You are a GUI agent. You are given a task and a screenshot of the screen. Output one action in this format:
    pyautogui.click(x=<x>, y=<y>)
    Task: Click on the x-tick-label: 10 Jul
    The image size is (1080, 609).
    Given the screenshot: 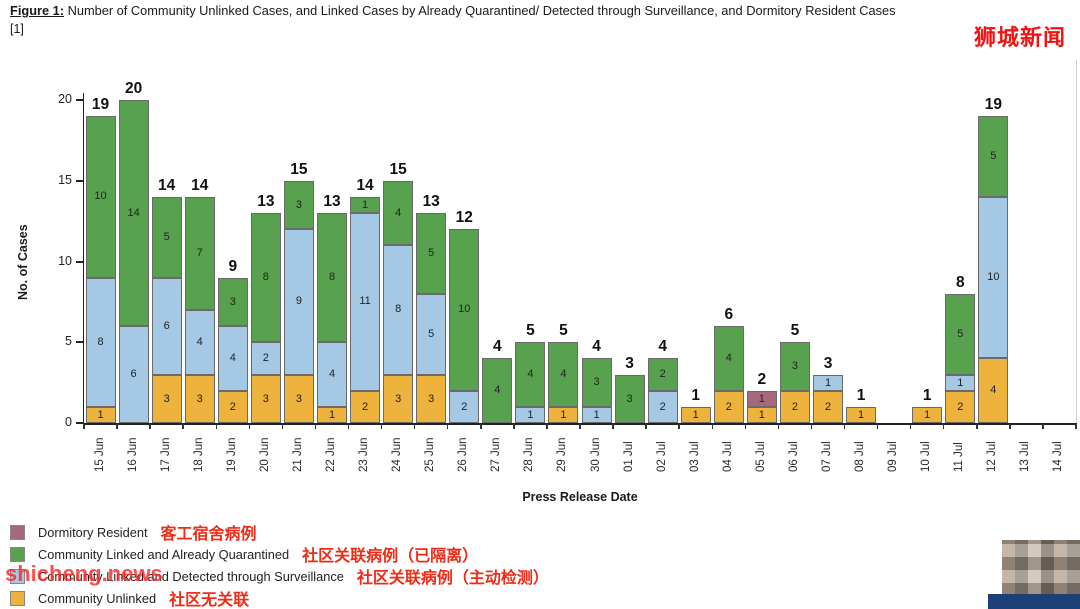 What is the action you would take?
    pyautogui.click(x=926, y=456)
    